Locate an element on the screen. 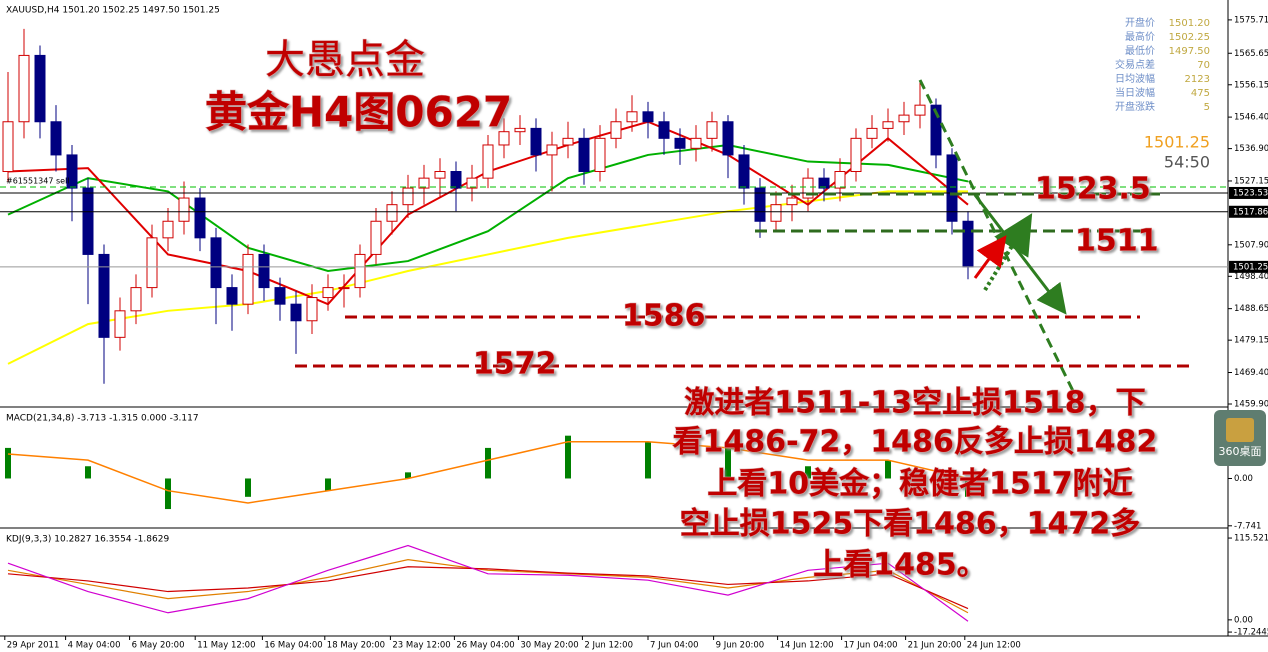 This screenshot has width=1268, height=652. x-tick-label: 29 Apr 2011 is located at coordinates (33, 646).